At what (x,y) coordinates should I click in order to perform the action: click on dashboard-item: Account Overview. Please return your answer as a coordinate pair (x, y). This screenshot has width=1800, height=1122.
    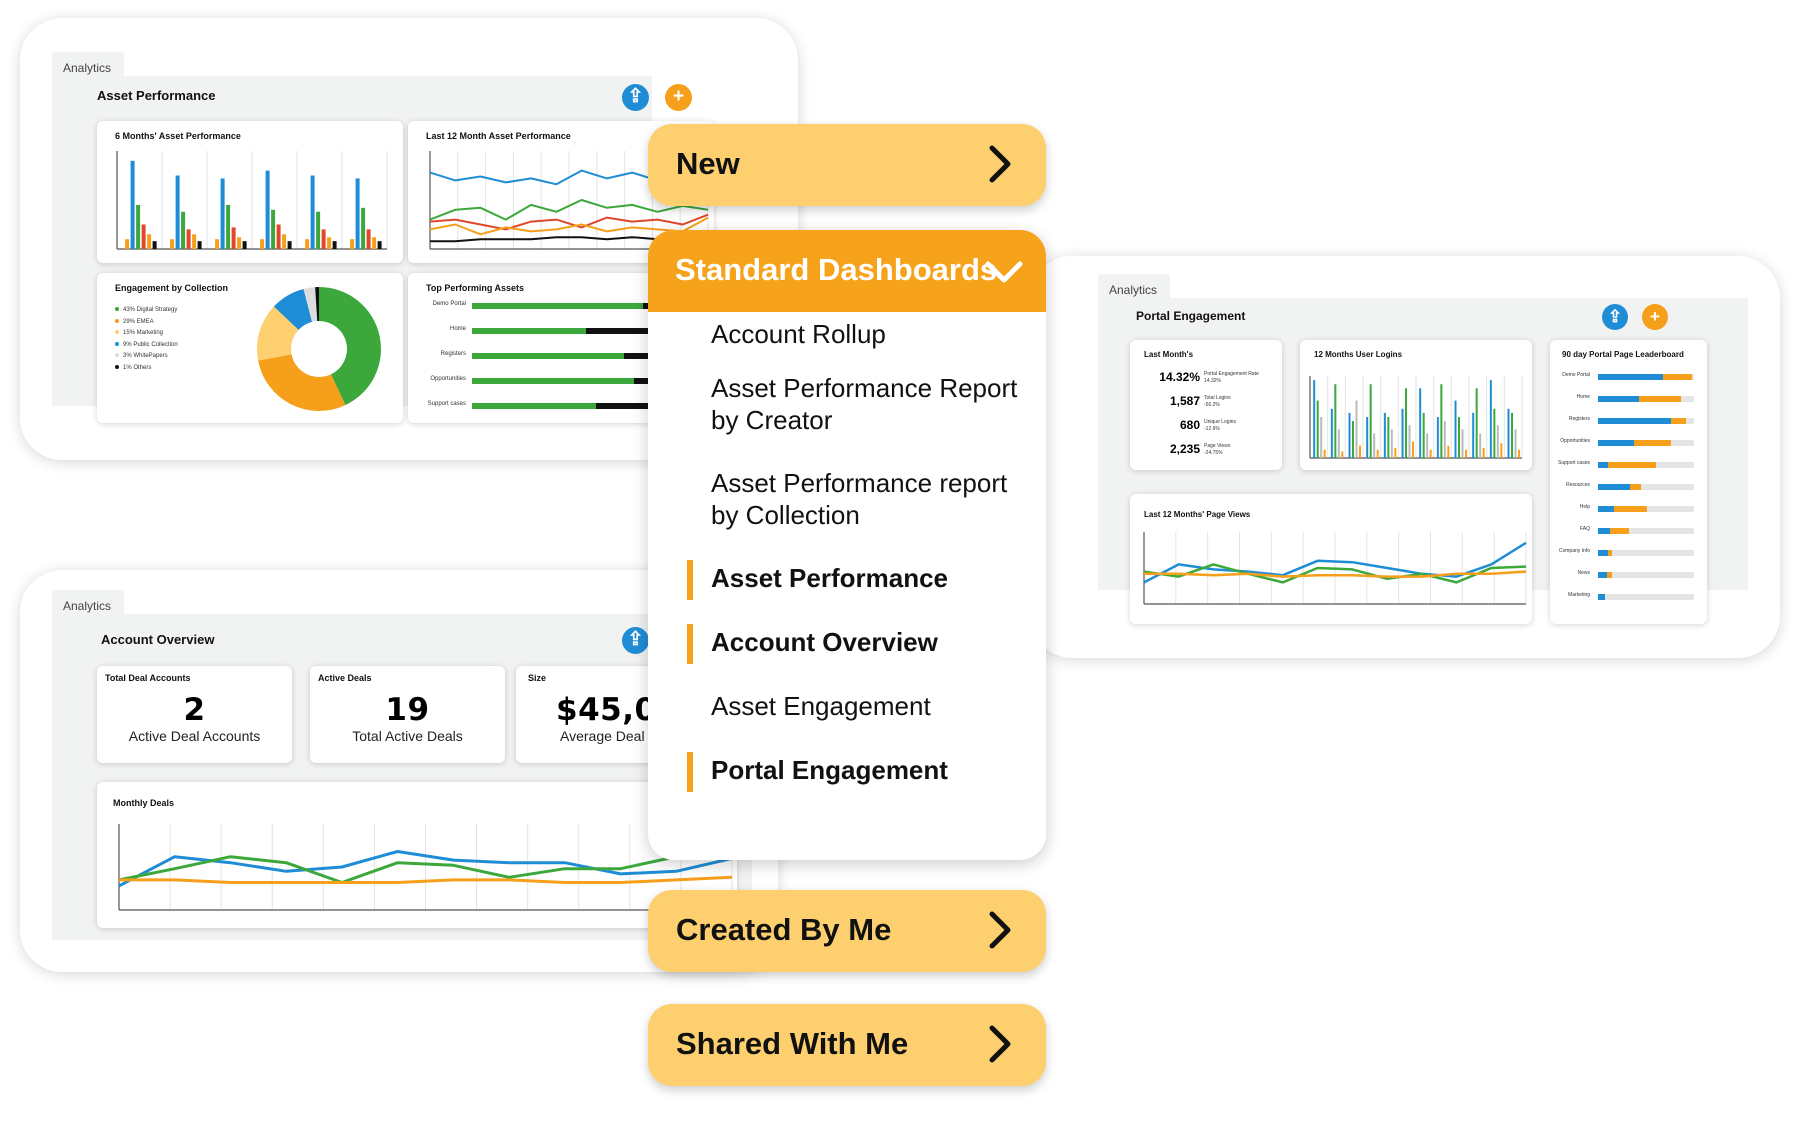
    Looking at the image, I should click on (859, 644).